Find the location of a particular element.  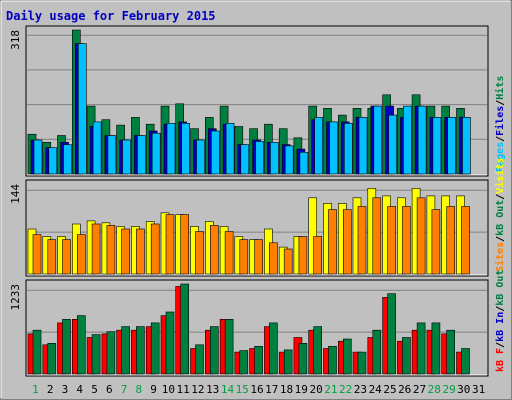

legend-entry: kB In is located at coordinates (500, 327).